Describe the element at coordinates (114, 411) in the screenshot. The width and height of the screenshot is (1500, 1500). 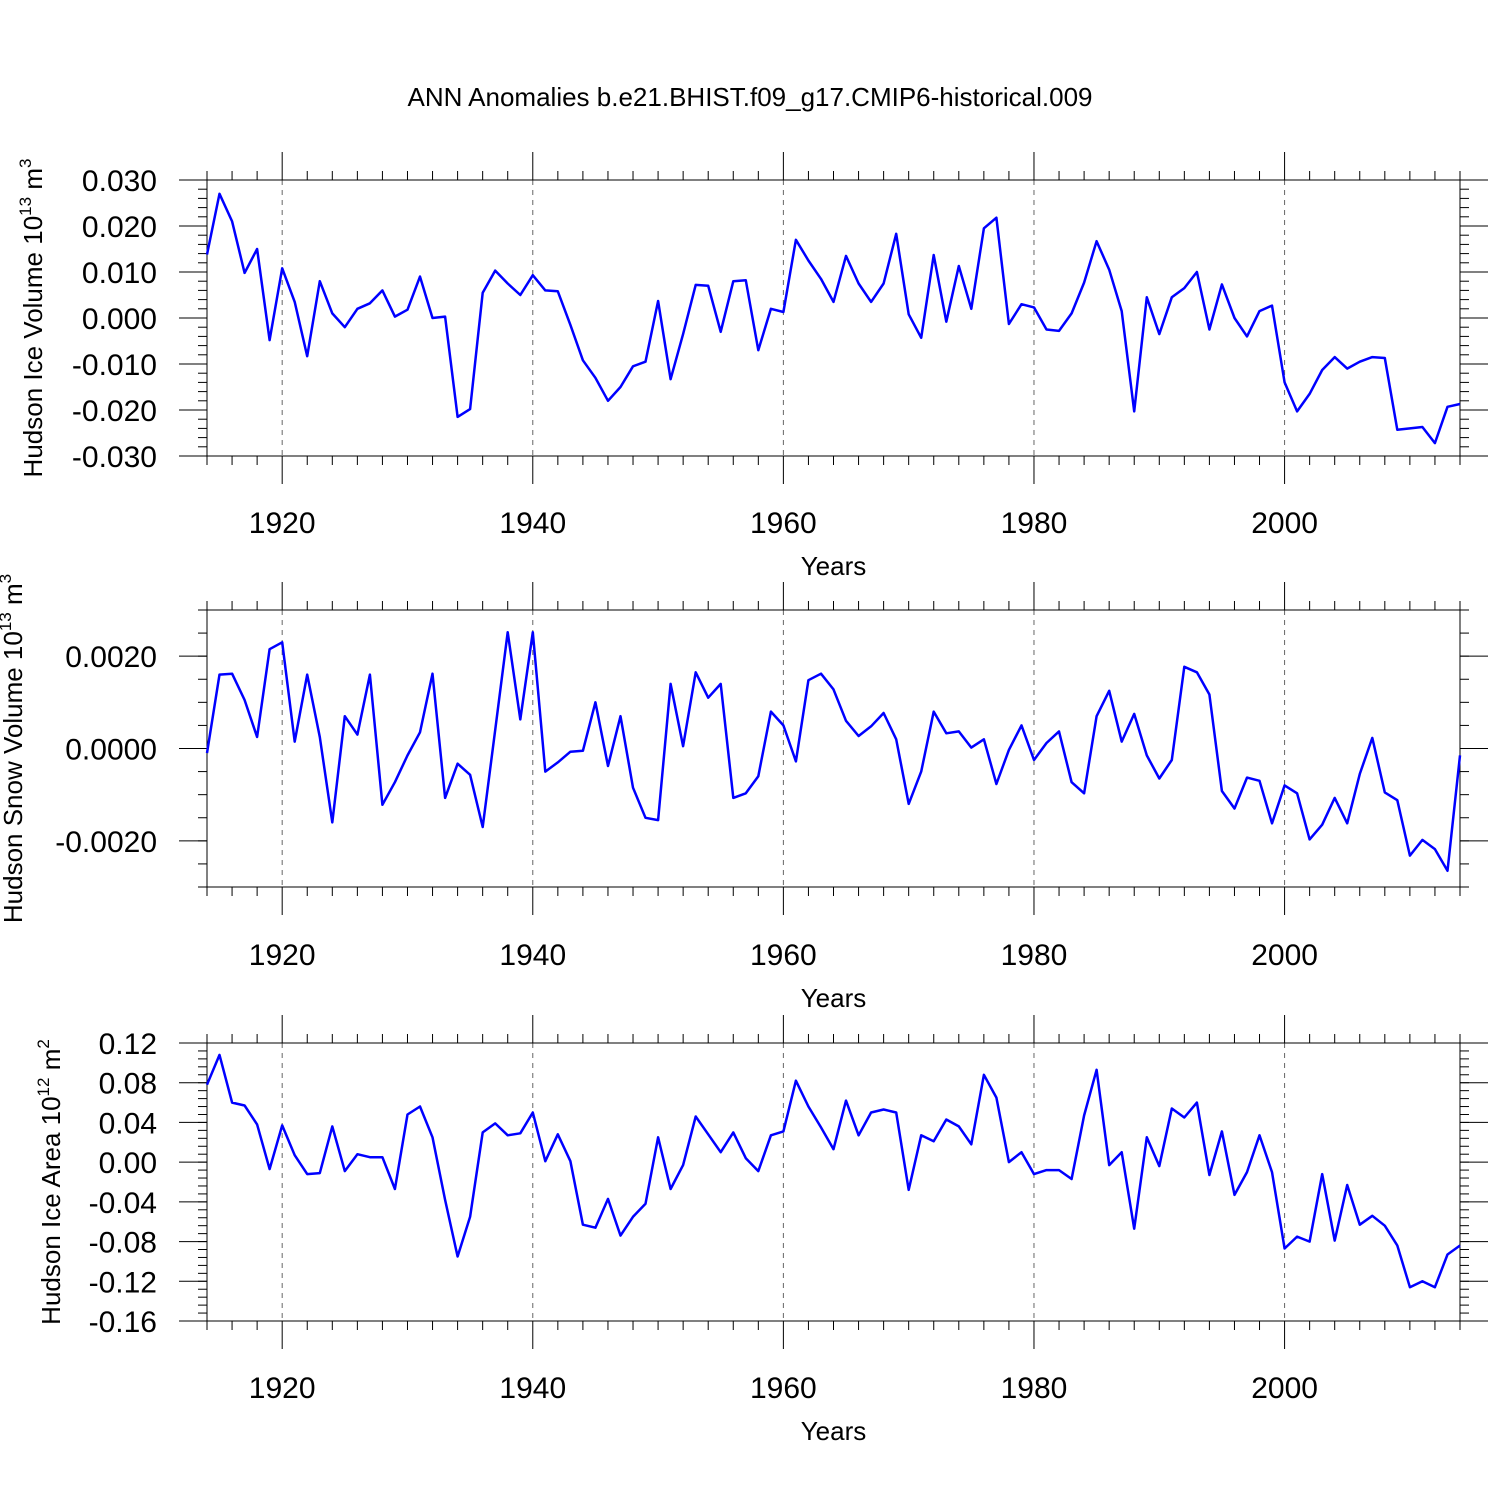
I see `ice-volume-y-tick-label: -0.020` at that location.